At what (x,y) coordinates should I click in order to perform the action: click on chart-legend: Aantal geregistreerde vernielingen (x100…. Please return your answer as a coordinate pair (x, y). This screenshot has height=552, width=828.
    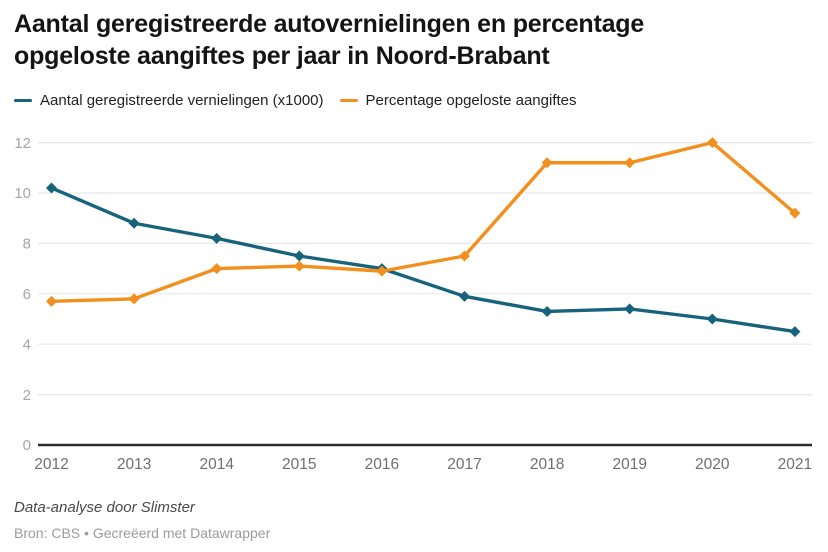
    Looking at the image, I should click on (295, 100).